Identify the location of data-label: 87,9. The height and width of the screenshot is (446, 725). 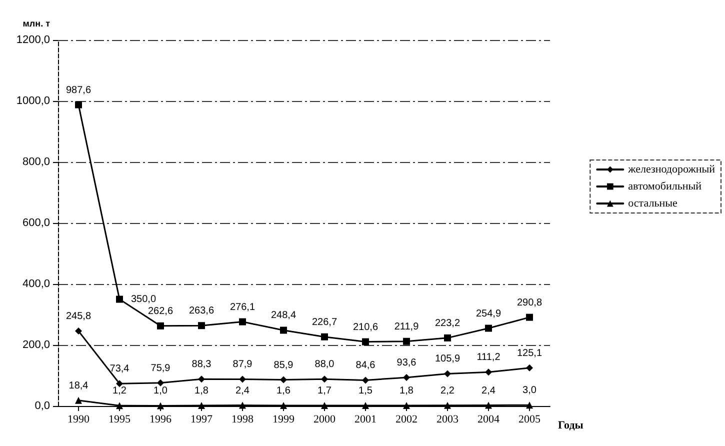
(242, 364).